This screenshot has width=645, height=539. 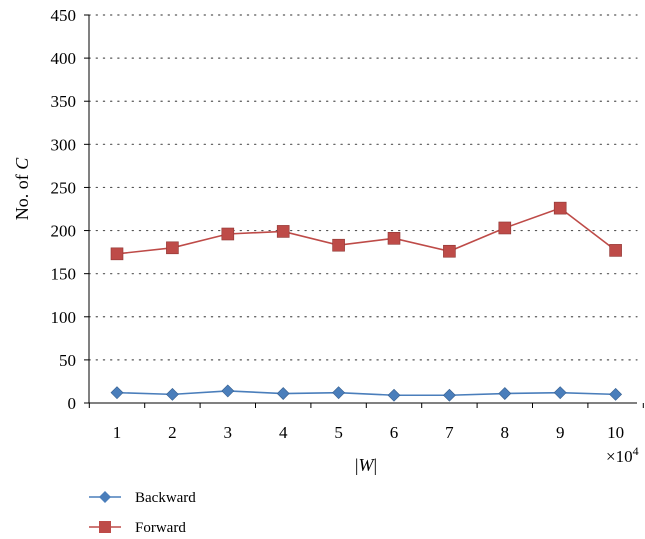 I want to click on y-axis-label: No. of C, so click(x=22, y=189).